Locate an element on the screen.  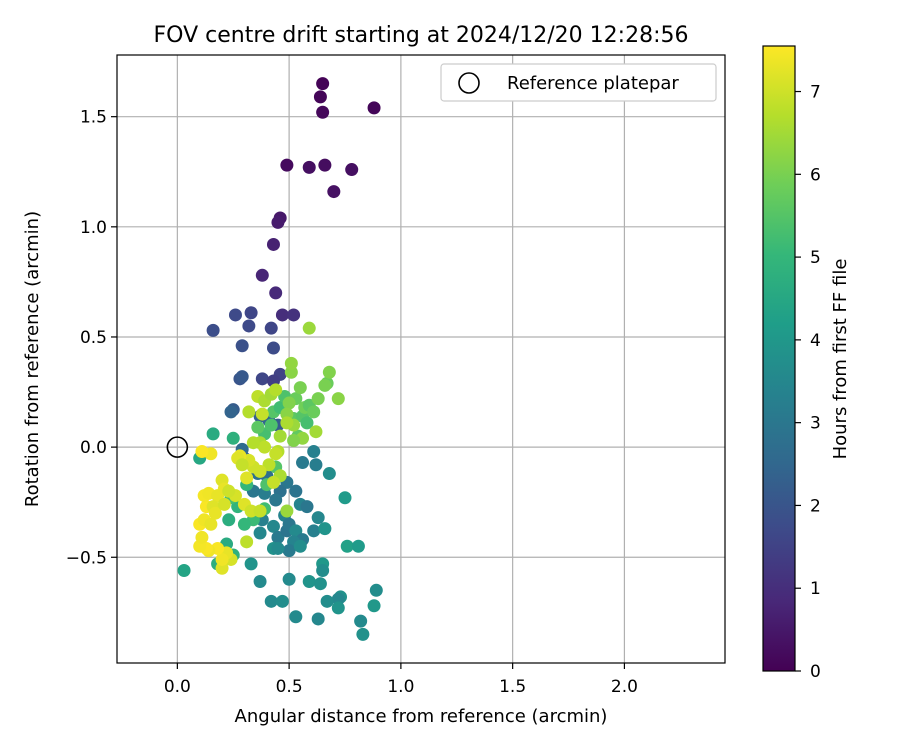
colorbar-gradient is located at coordinates (779, 358).